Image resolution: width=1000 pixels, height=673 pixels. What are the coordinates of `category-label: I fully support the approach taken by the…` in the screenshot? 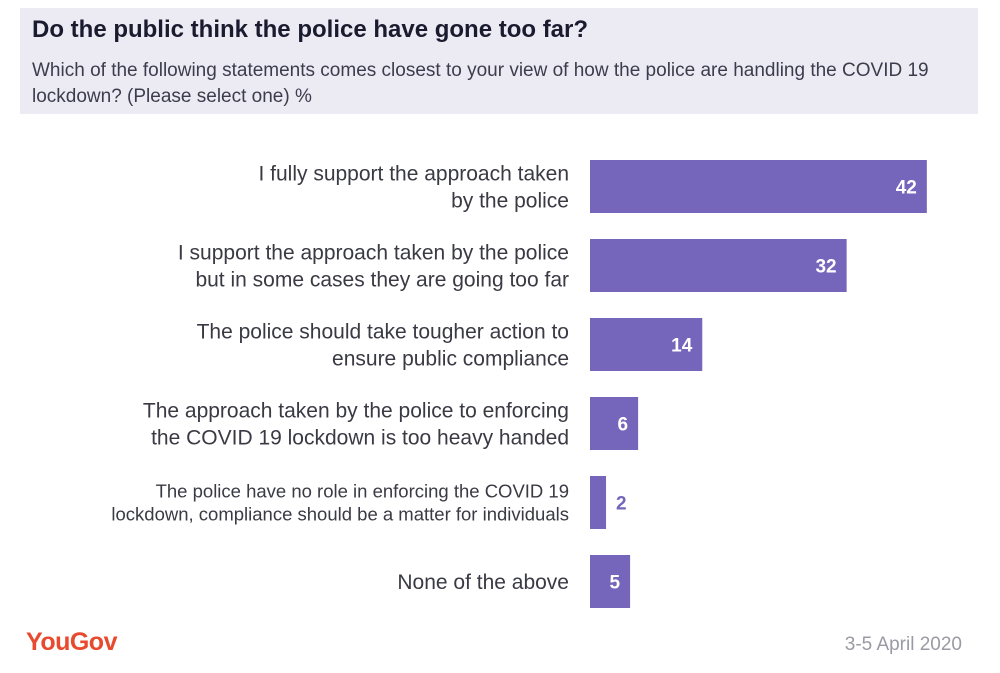 It's located at (413, 187).